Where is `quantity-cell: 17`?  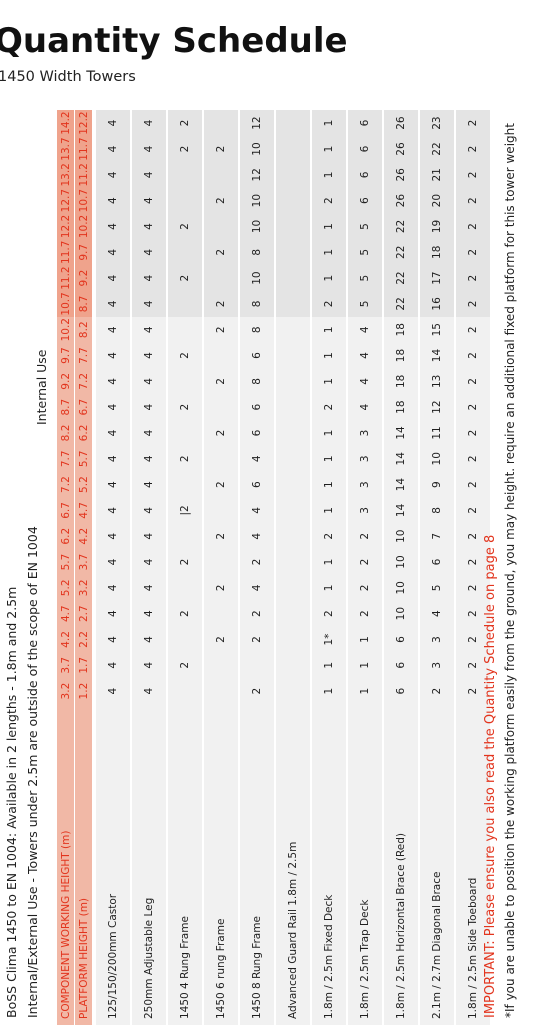 quantity-cell: 17 is located at coordinates (437, 278).